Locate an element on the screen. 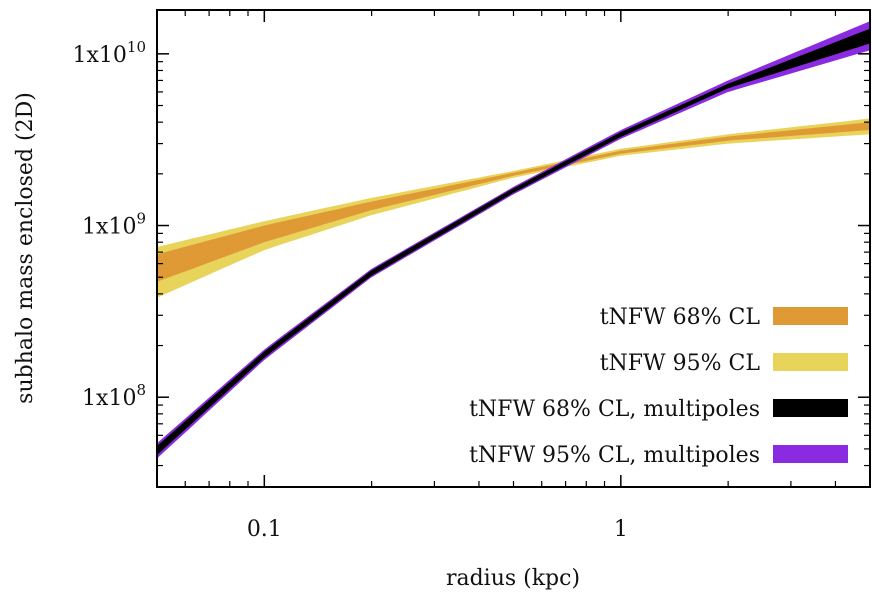  legend-item-tnfw-95pct-cl-multipoles: tNFW 95% CL, multipoles is located at coordinates (658, 455).